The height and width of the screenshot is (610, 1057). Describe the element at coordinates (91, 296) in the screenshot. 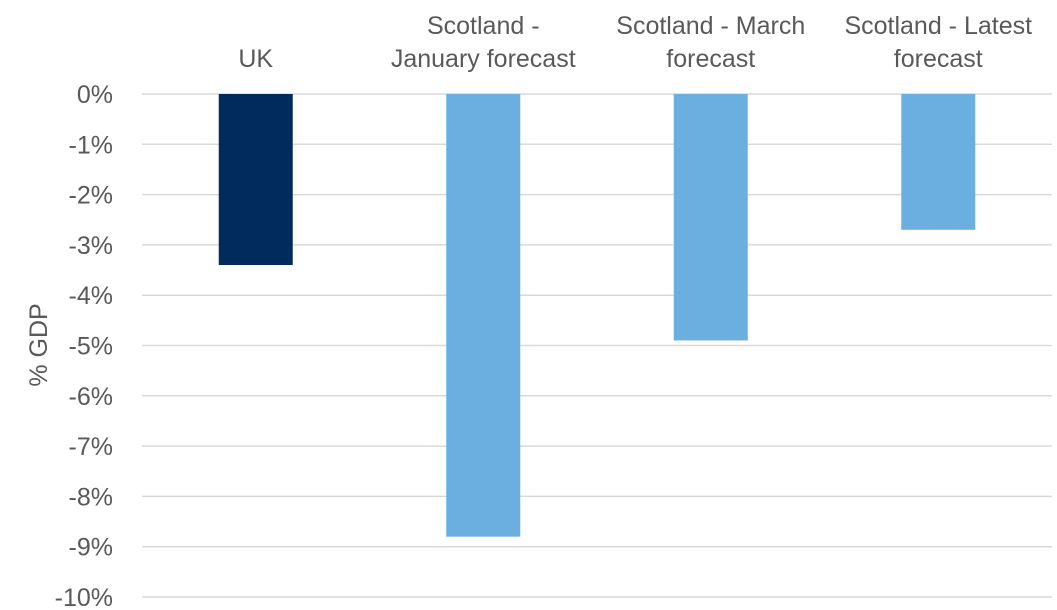

I see `y-tick-label: -4%` at that location.